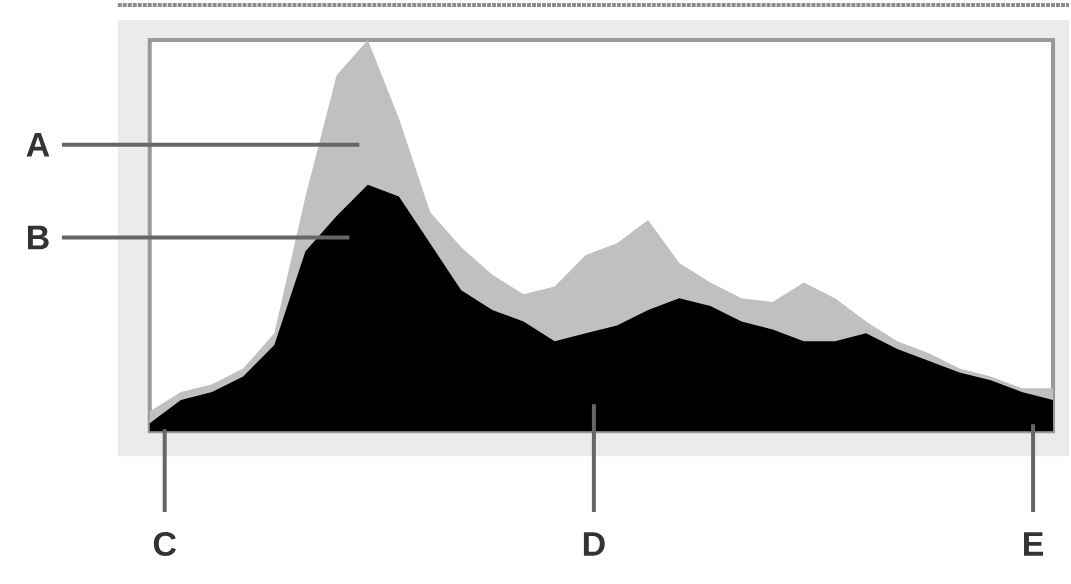 This screenshot has width=1071, height=584. What do you see at coordinates (594, 544) in the screenshot?
I see `text: D` at bounding box center [594, 544].